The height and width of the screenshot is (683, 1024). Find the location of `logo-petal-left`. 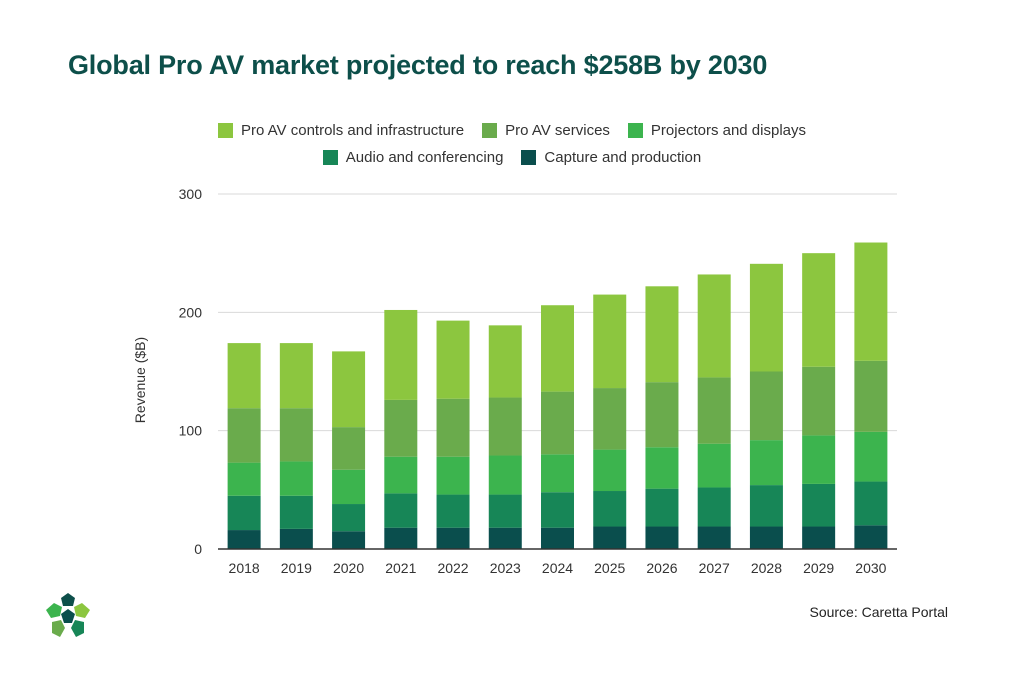

logo-petal-left is located at coordinates (54, 610).